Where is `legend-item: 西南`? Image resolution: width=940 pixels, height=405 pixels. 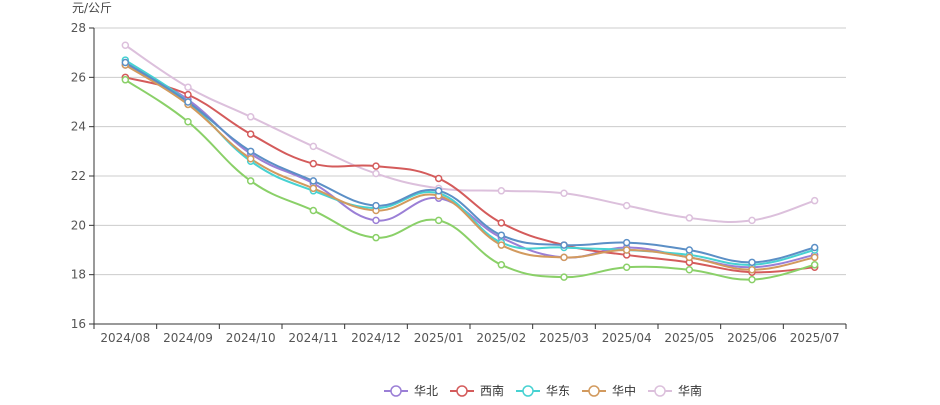 legend-item: 西南 is located at coordinates (477, 390).